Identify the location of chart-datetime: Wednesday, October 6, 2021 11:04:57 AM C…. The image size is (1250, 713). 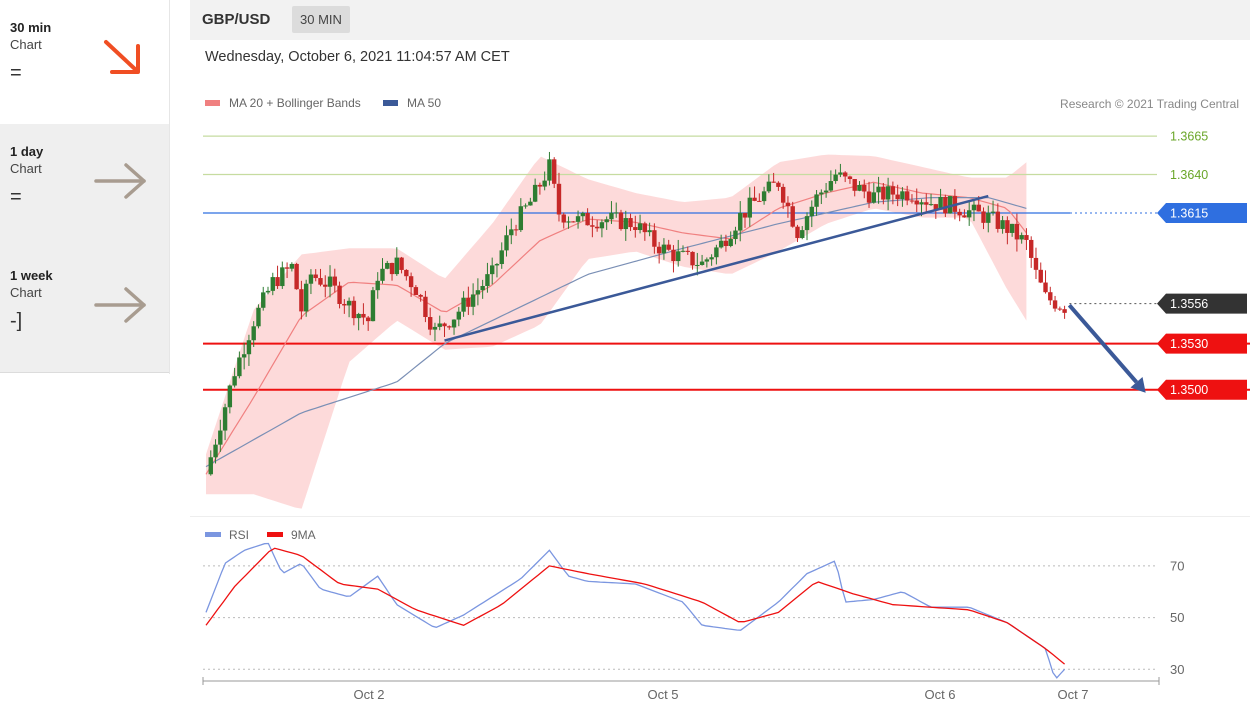
(357, 57).